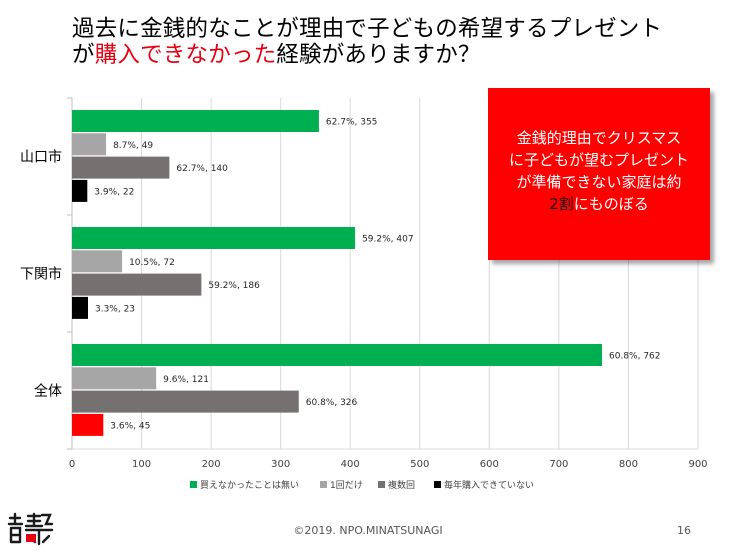 The height and width of the screenshot is (551, 736). What do you see at coordinates (368, 530) in the screenshot?
I see `footer-copyright: ©2019. NPO.MINATSUNAGI` at bounding box center [368, 530].